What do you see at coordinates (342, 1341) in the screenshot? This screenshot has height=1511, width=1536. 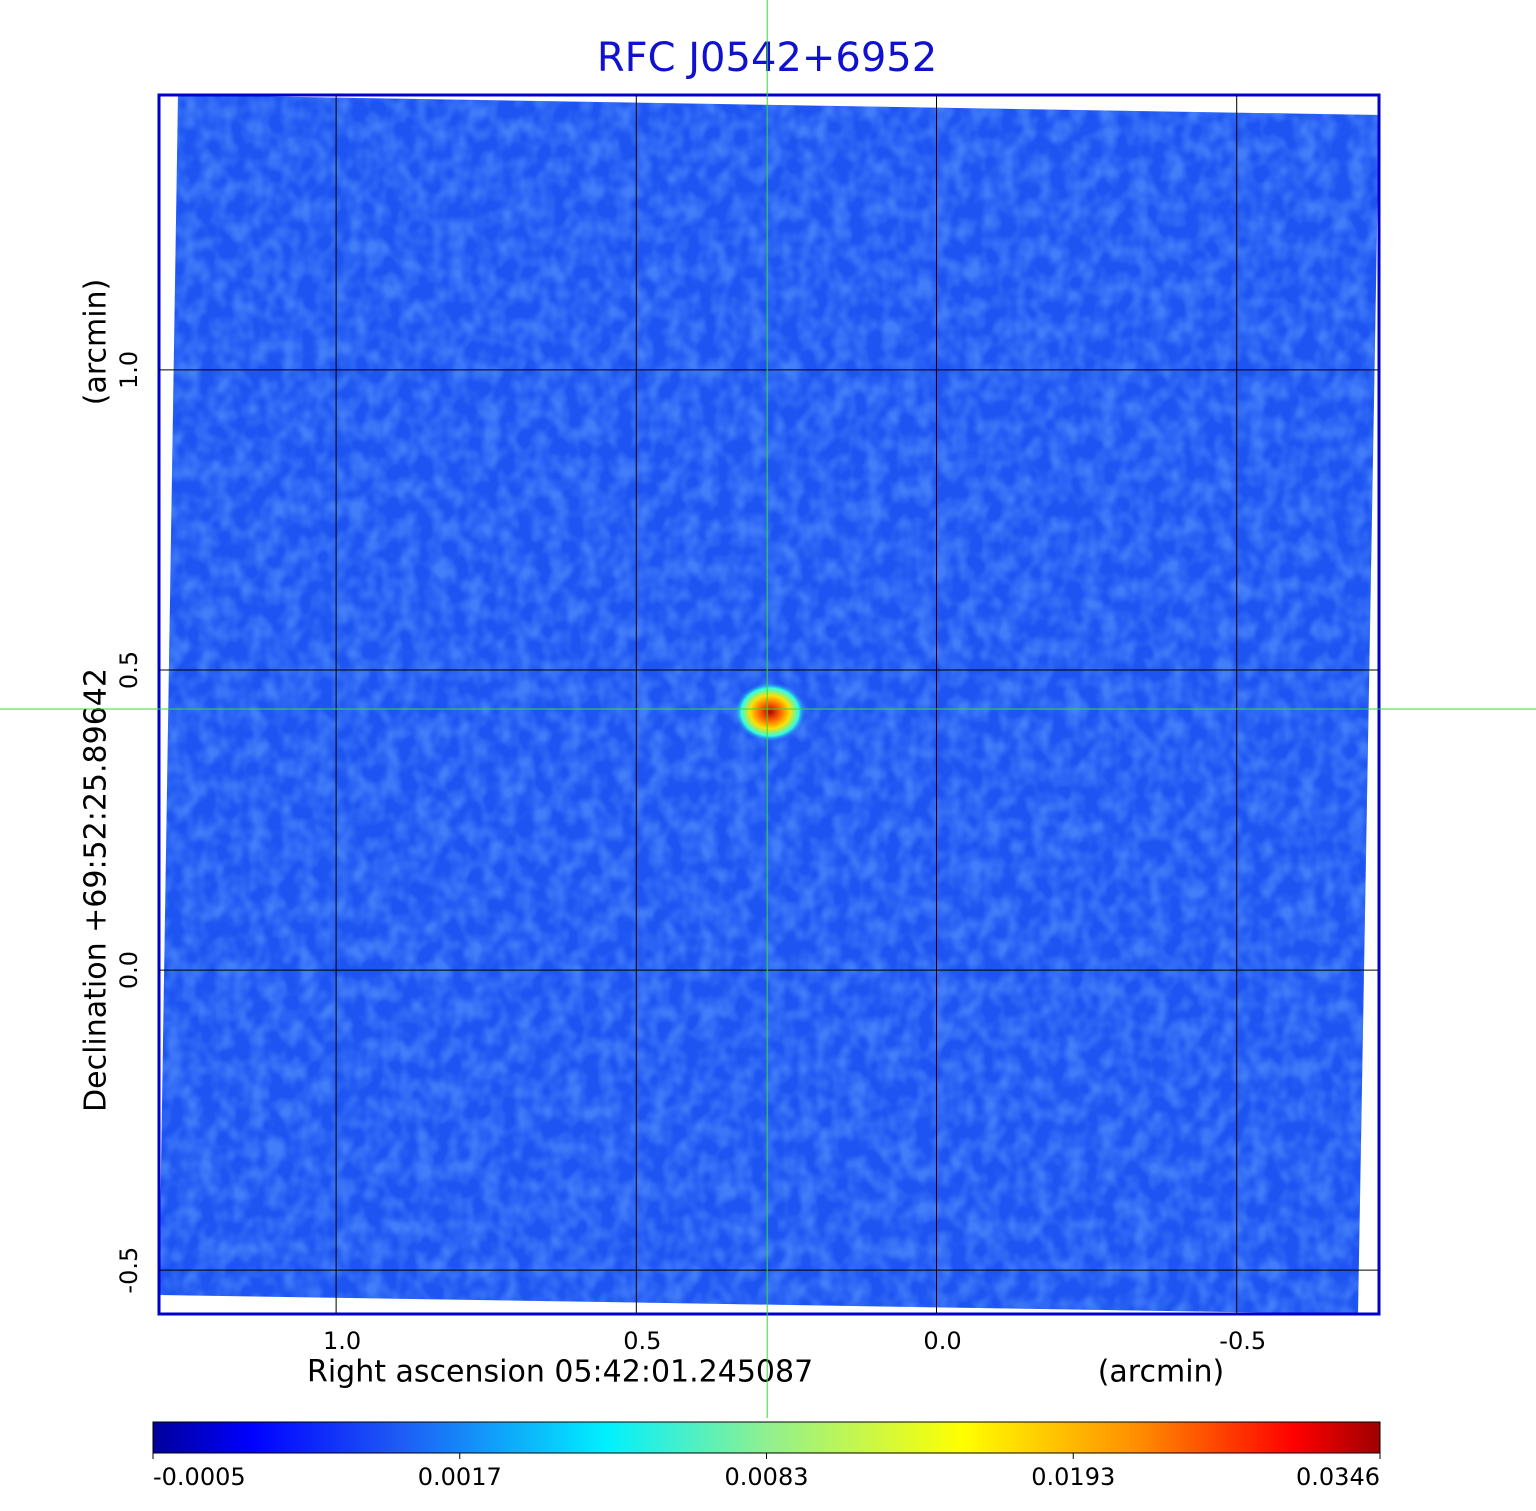 I see `x-tick-label: 1.0` at bounding box center [342, 1341].